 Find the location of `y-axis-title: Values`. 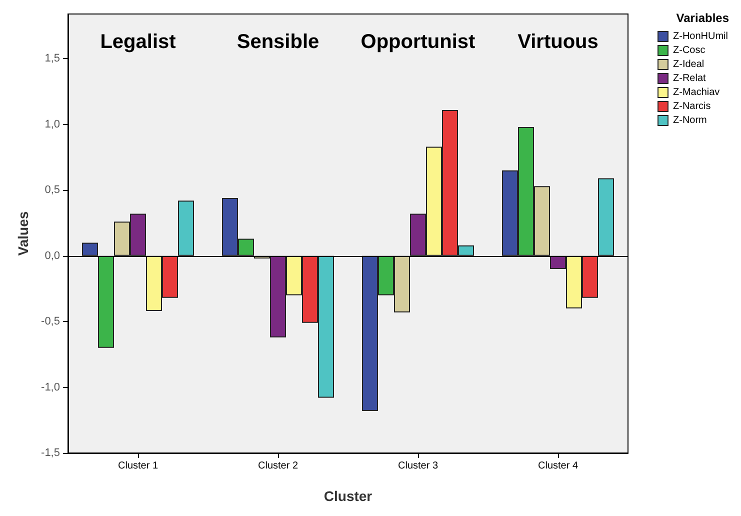

y-axis-title: Values is located at coordinates (23, 233).